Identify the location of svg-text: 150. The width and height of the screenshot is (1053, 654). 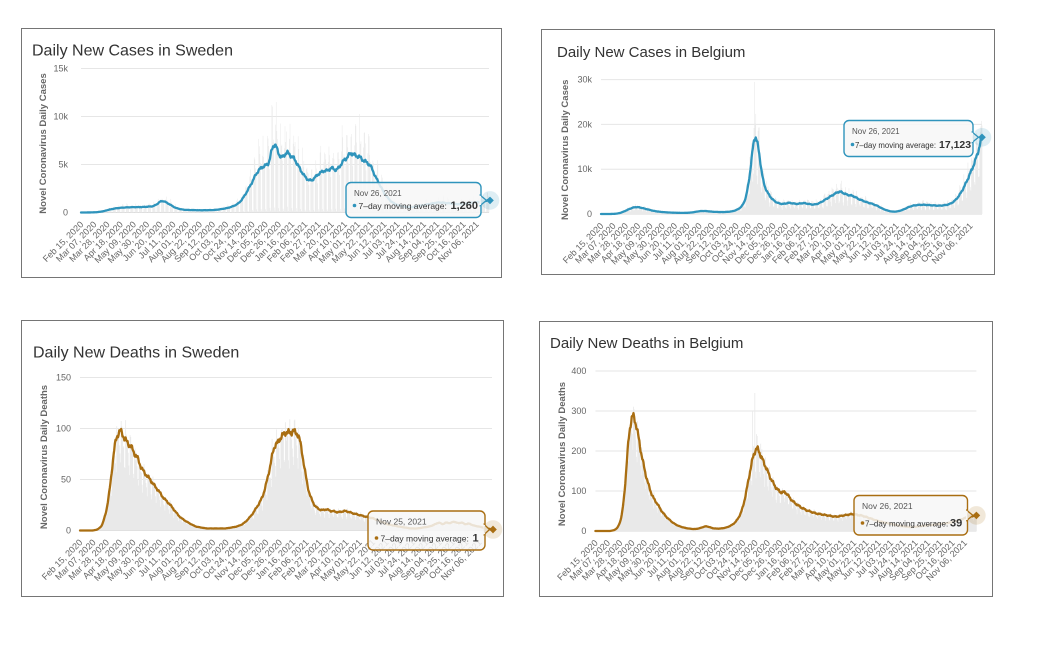
(63, 377).